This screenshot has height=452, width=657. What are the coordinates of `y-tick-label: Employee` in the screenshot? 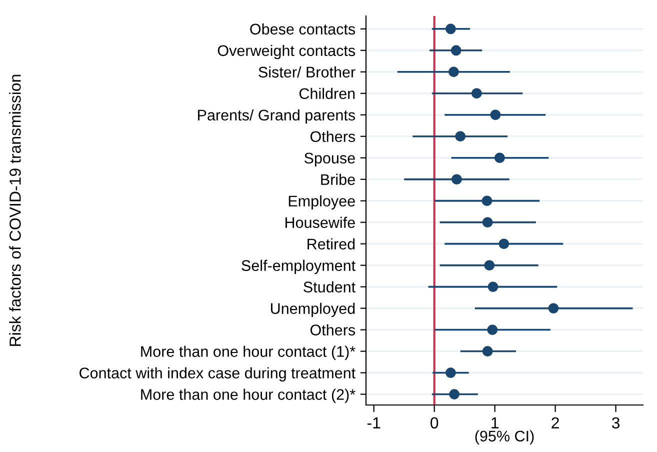 It's located at (321, 202).